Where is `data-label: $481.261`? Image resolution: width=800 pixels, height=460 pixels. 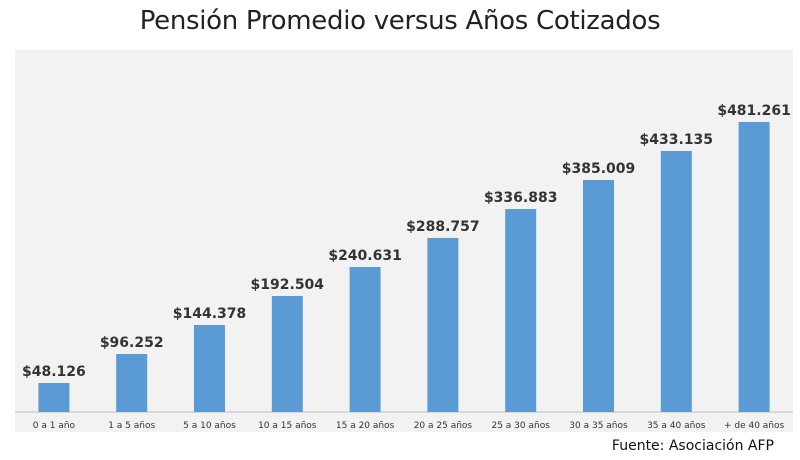
data-label: $481.261 is located at coordinates (754, 111).